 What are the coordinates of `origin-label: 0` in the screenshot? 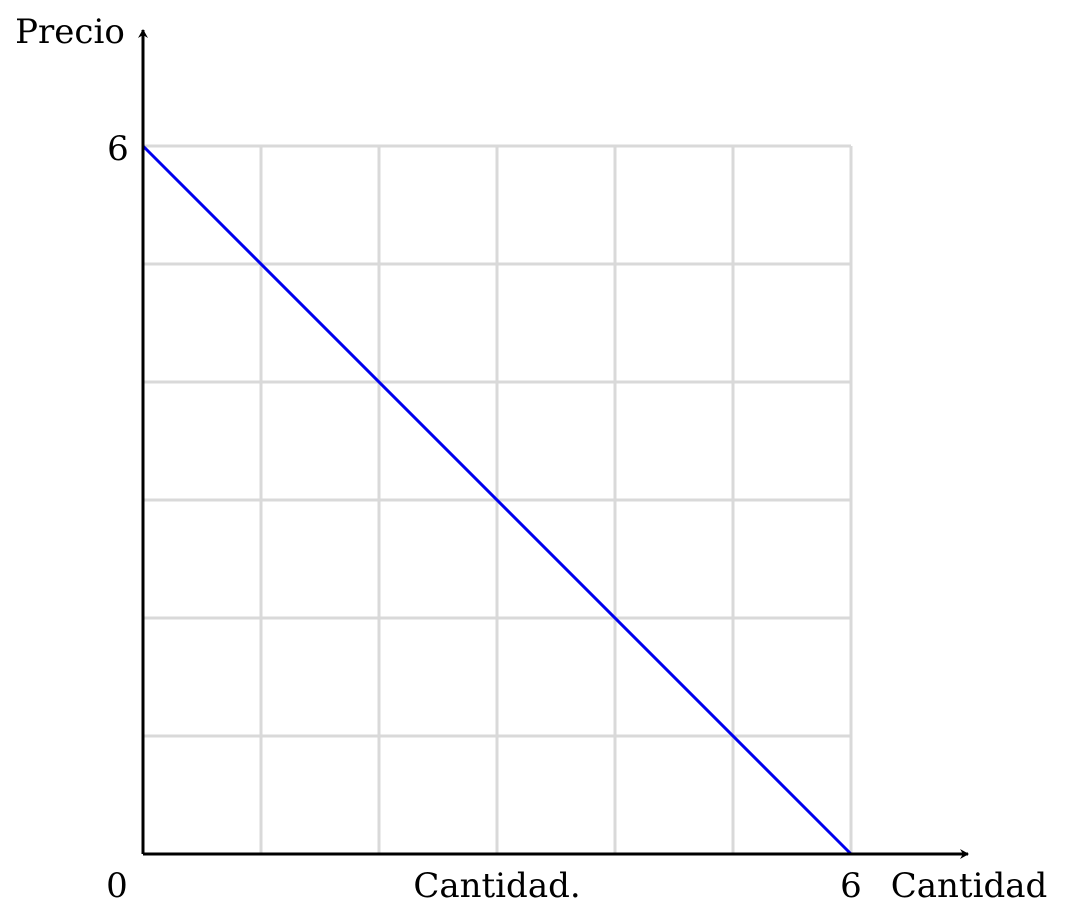 It's located at (117, 886).